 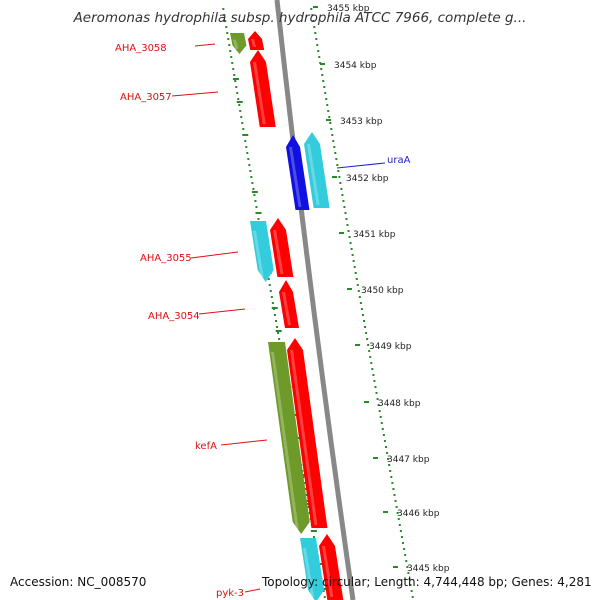 What do you see at coordinates (428, 569) in the screenshot?
I see `tick-label: 3445 kbp` at bounding box center [428, 569].